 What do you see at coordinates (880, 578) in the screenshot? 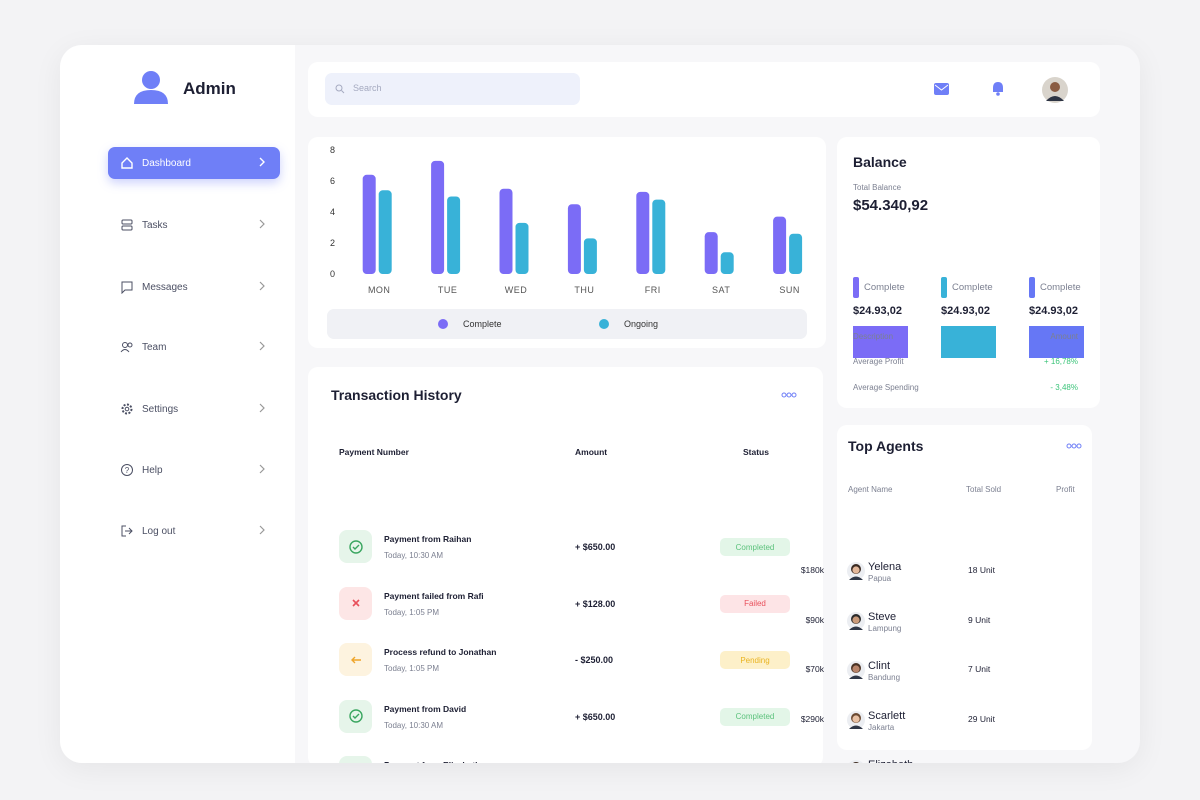
I see `agent-location: Papua` at bounding box center [880, 578].